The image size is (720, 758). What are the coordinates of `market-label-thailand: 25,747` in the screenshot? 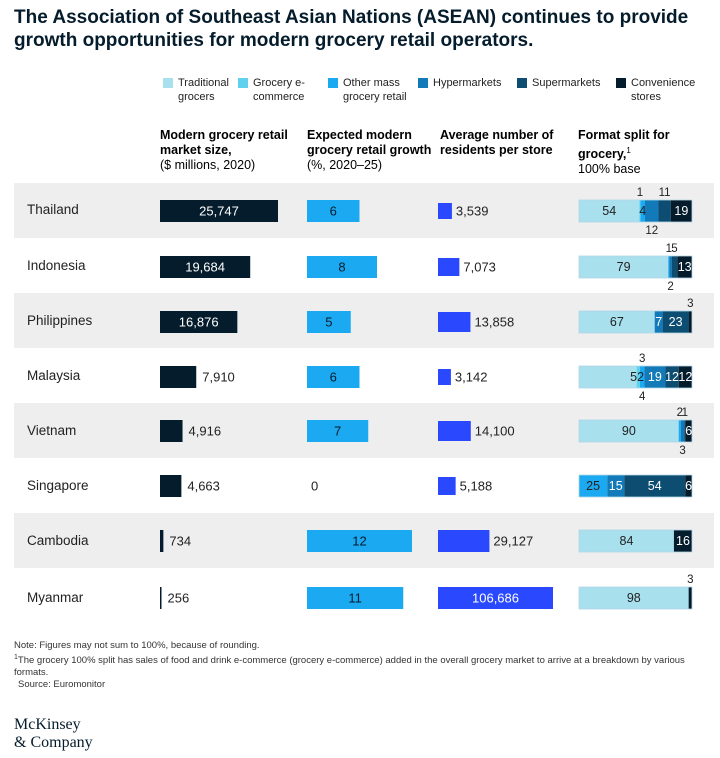 It's located at (219, 211).